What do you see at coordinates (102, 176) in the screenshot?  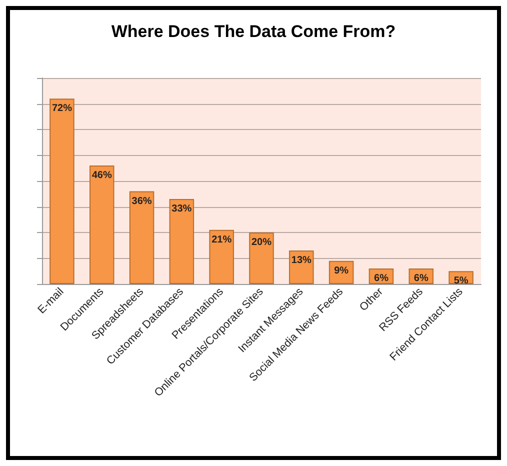 I see `data-label: 46%` at bounding box center [102, 176].